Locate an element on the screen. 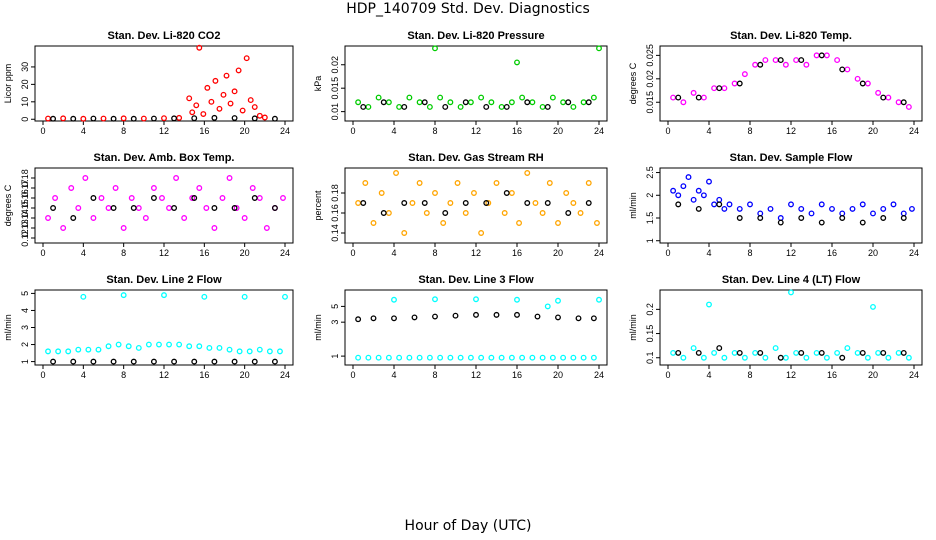  x-tick-label: 24 is located at coordinates (599, 131).